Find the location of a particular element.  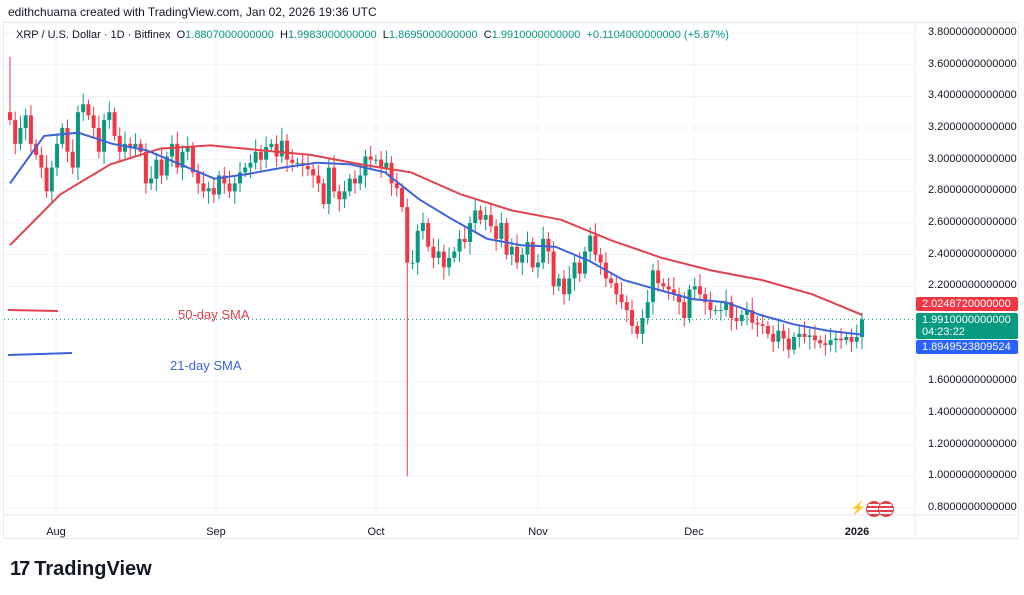

lightning-event-icon: ⚡ is located at coordinates (858, 507).